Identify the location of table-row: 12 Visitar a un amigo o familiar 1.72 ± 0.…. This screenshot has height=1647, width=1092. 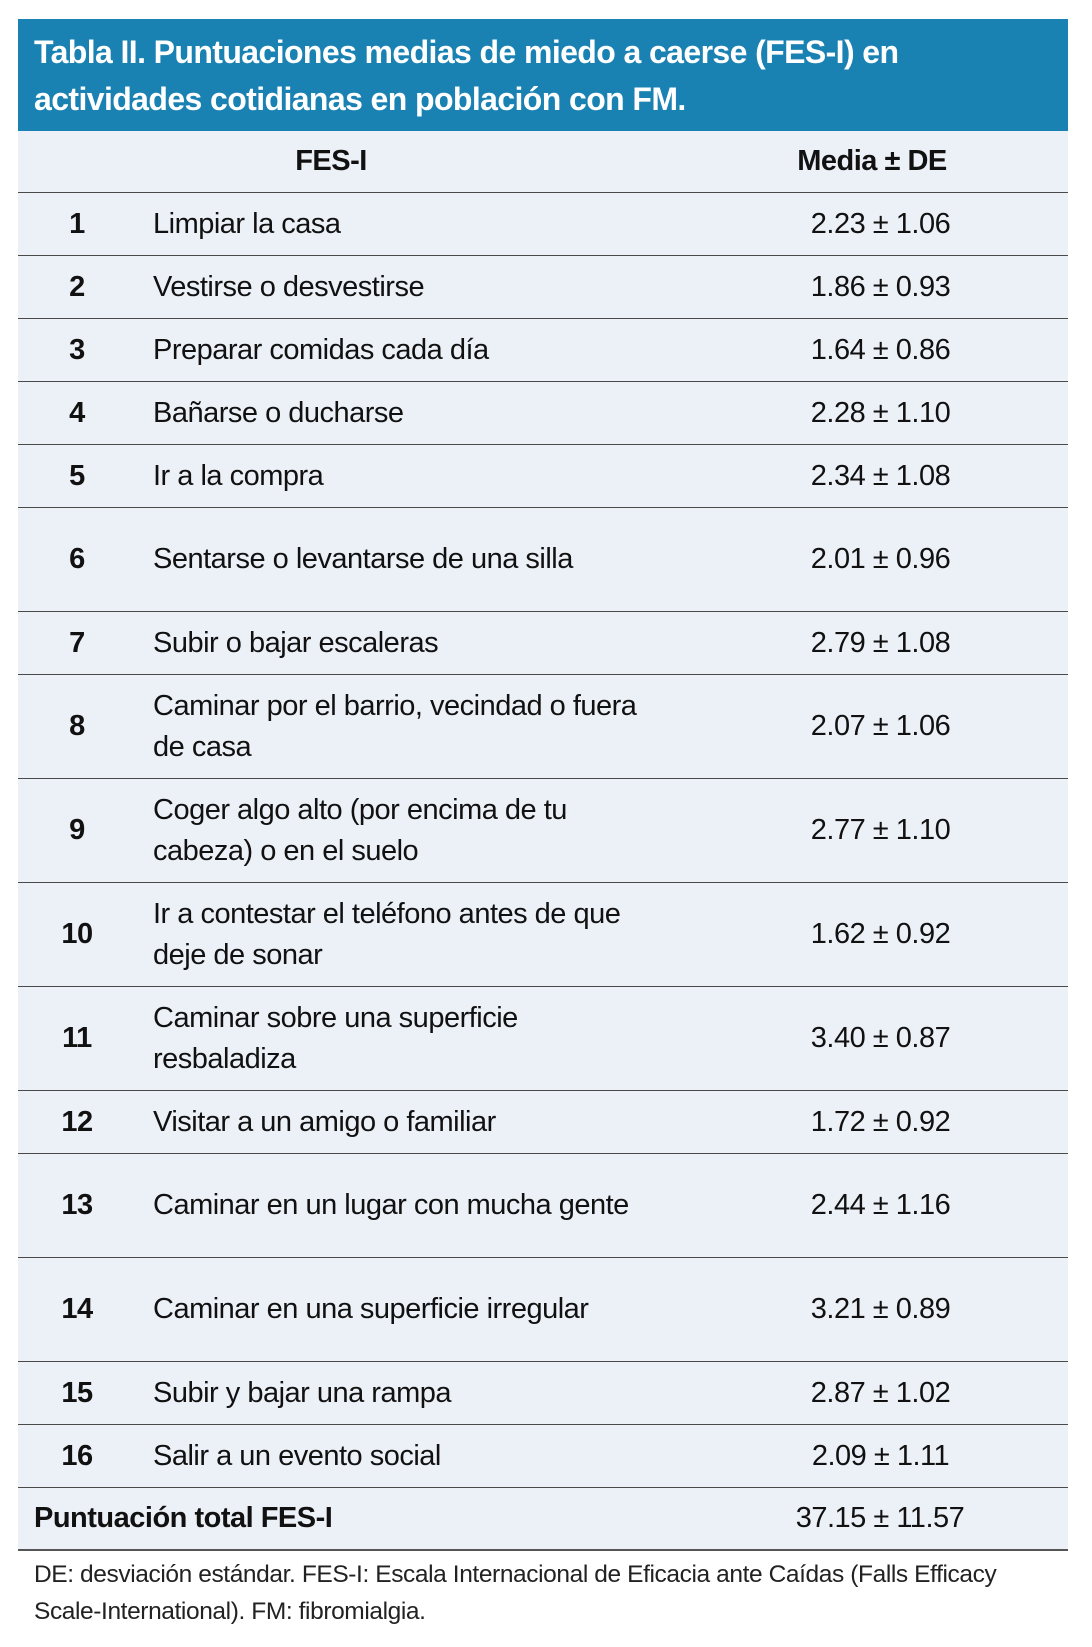
(543, 1122).